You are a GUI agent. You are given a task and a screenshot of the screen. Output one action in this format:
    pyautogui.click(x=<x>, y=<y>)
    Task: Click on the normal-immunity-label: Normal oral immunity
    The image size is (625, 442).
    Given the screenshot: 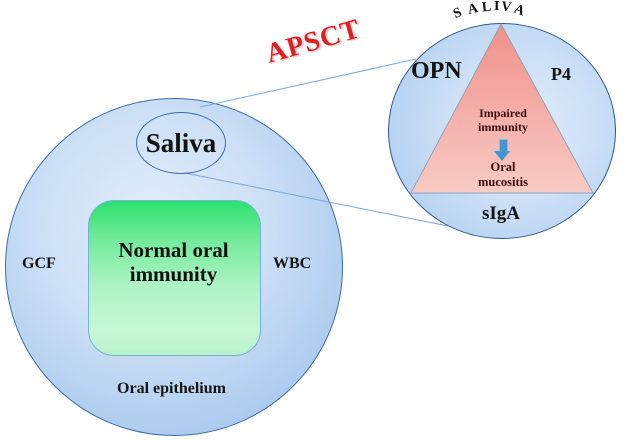 What is the action you would take?
    pyautogui.click(x=173, y=262)
    